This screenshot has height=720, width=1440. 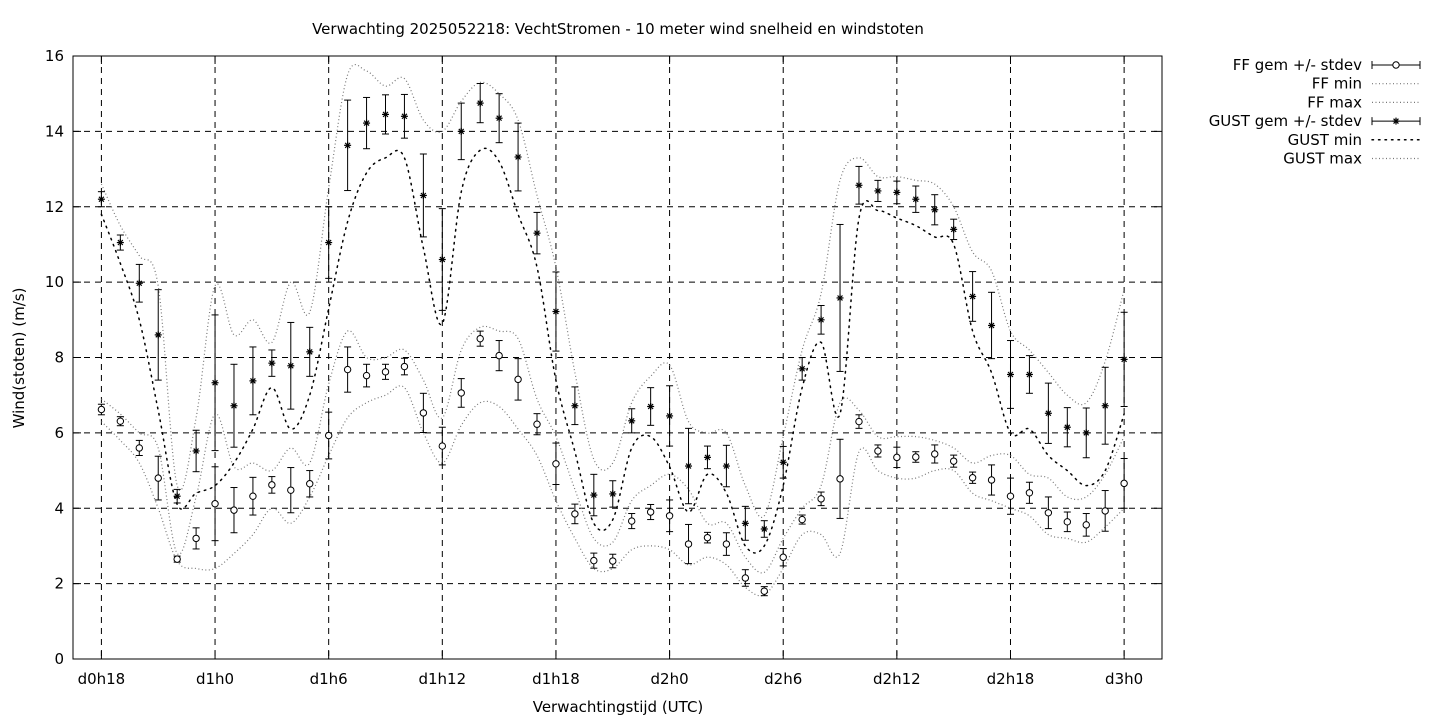 What do you see at coordinates (1334, 102) in the screenshot?
I see `legend-label: FF max` at bounding box center [1334, 102].